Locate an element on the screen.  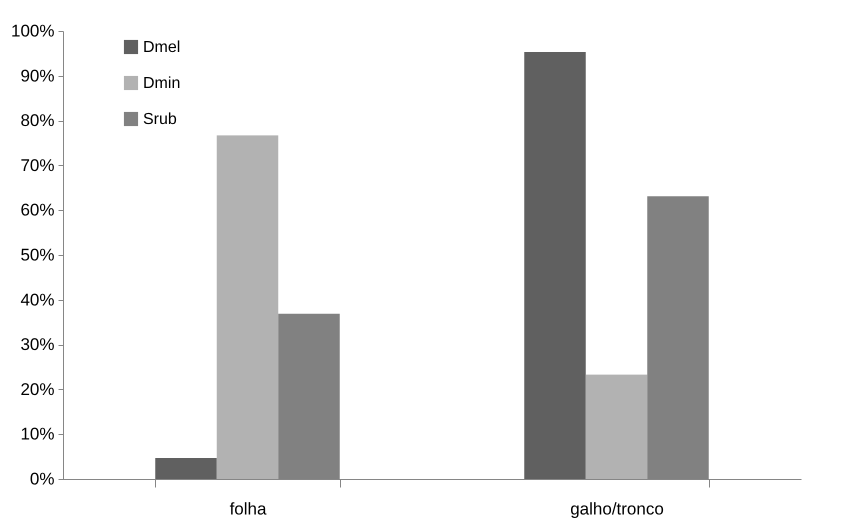
y-tick-label: 50% is located at coordinates (37, 255).